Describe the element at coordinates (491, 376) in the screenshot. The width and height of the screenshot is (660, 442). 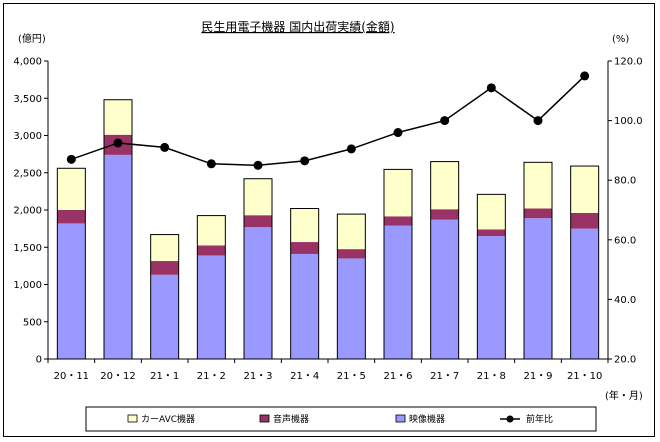
I see `x-tick-label: 21・8` at that location.